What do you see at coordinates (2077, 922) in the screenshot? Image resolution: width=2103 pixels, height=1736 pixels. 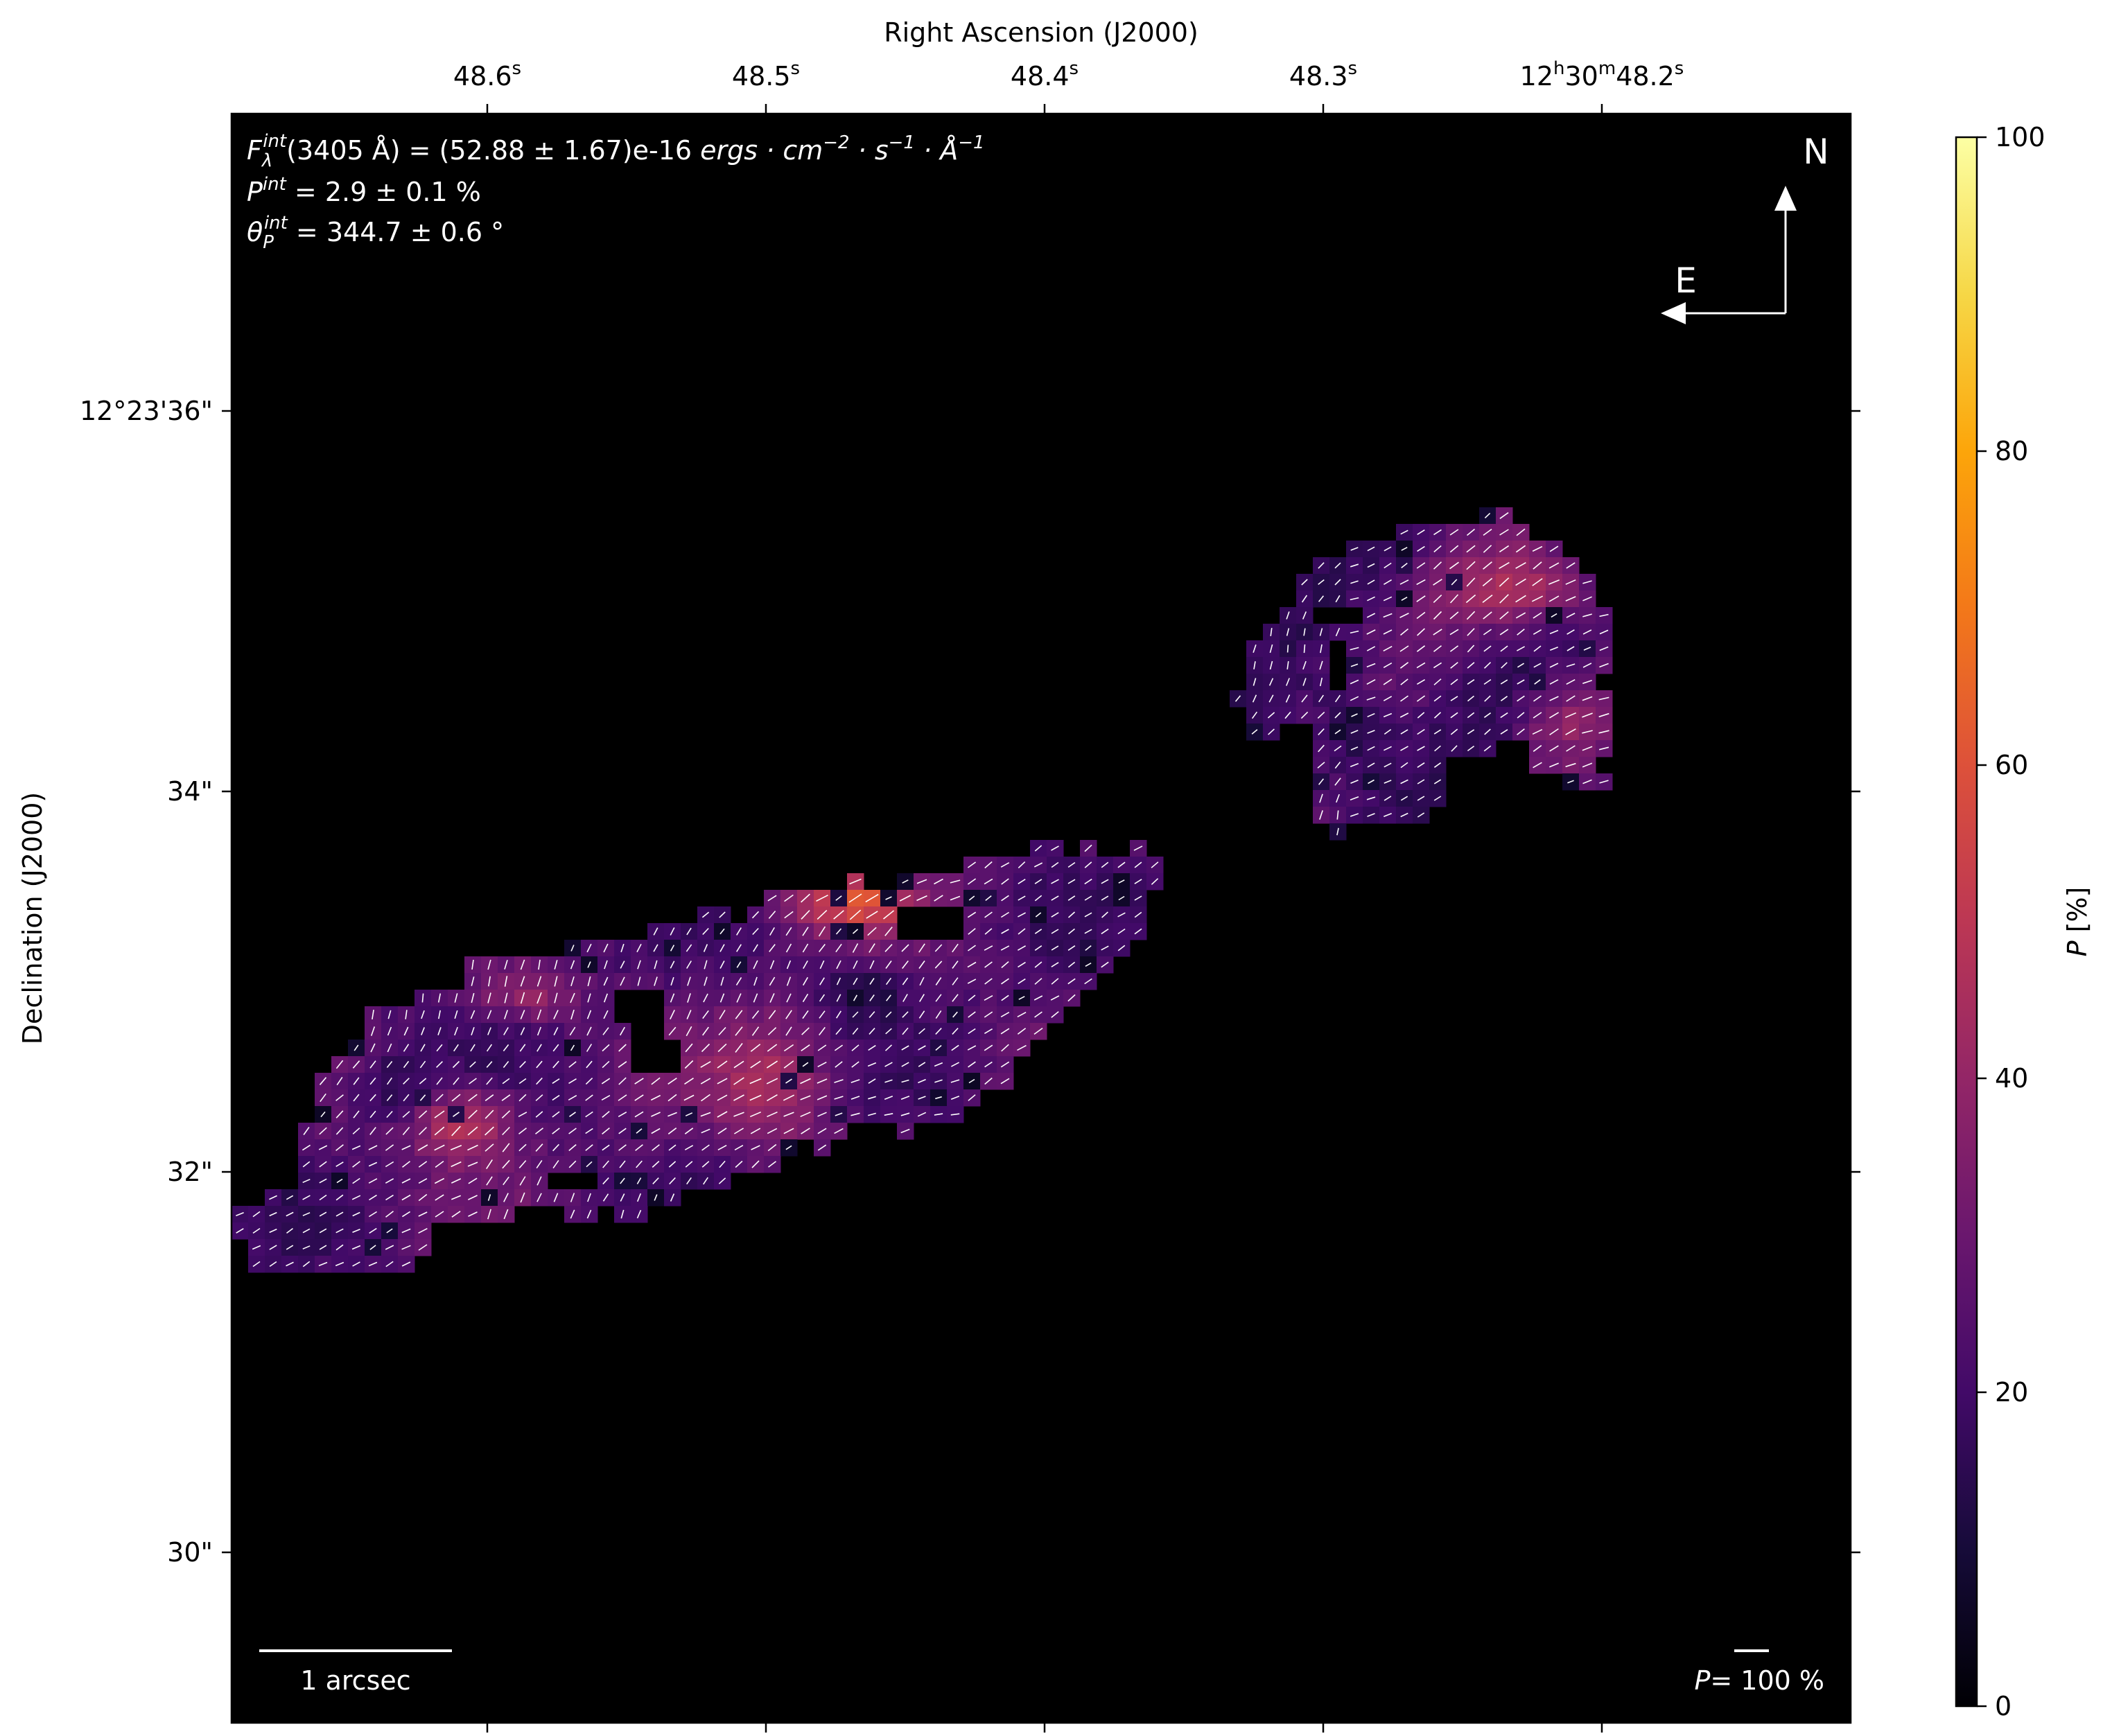 I see `colorbar-label: P [%]` at bounding box center [2077, 922].